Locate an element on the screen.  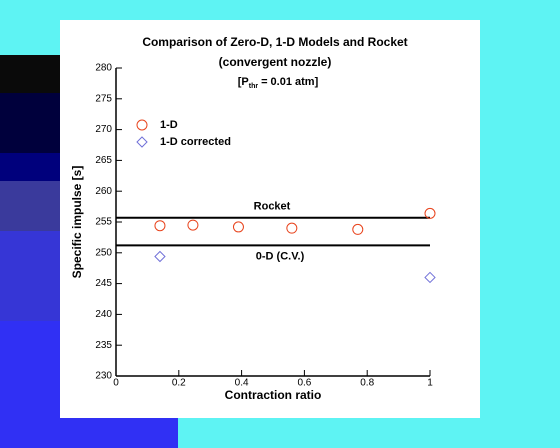
y-axis-title: Specific impulse [s] is located at coordinates (77, 222).